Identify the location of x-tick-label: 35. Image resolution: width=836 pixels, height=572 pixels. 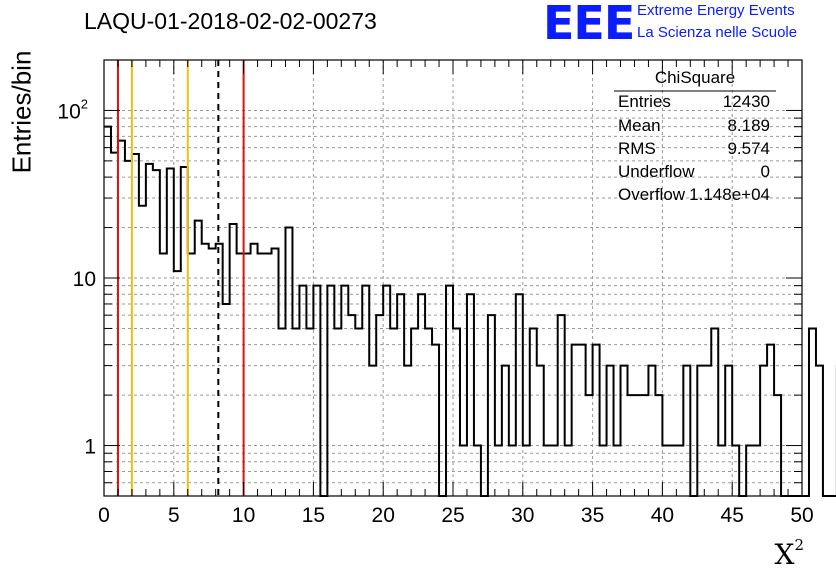
(592, 515).